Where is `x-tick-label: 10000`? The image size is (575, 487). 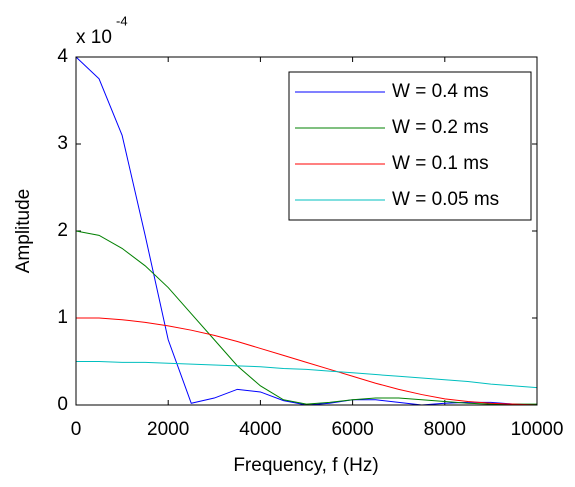
x-tick-label: 10000 is located at coordinates (537, 429).